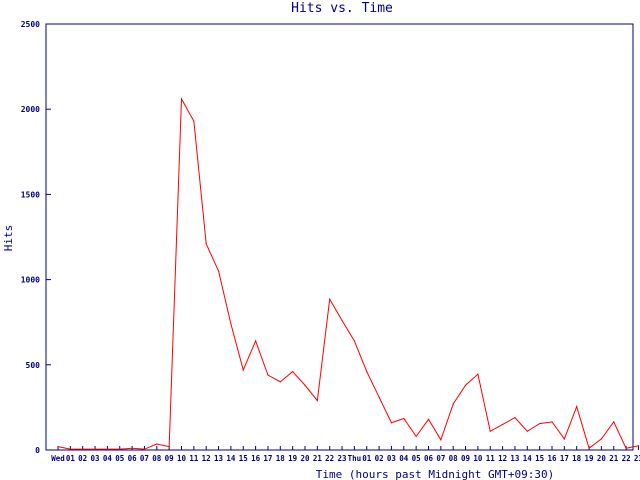 The width and height of the screenshot is (640, 480). I want to click on x-tick-label: 06, so click(429, 458).